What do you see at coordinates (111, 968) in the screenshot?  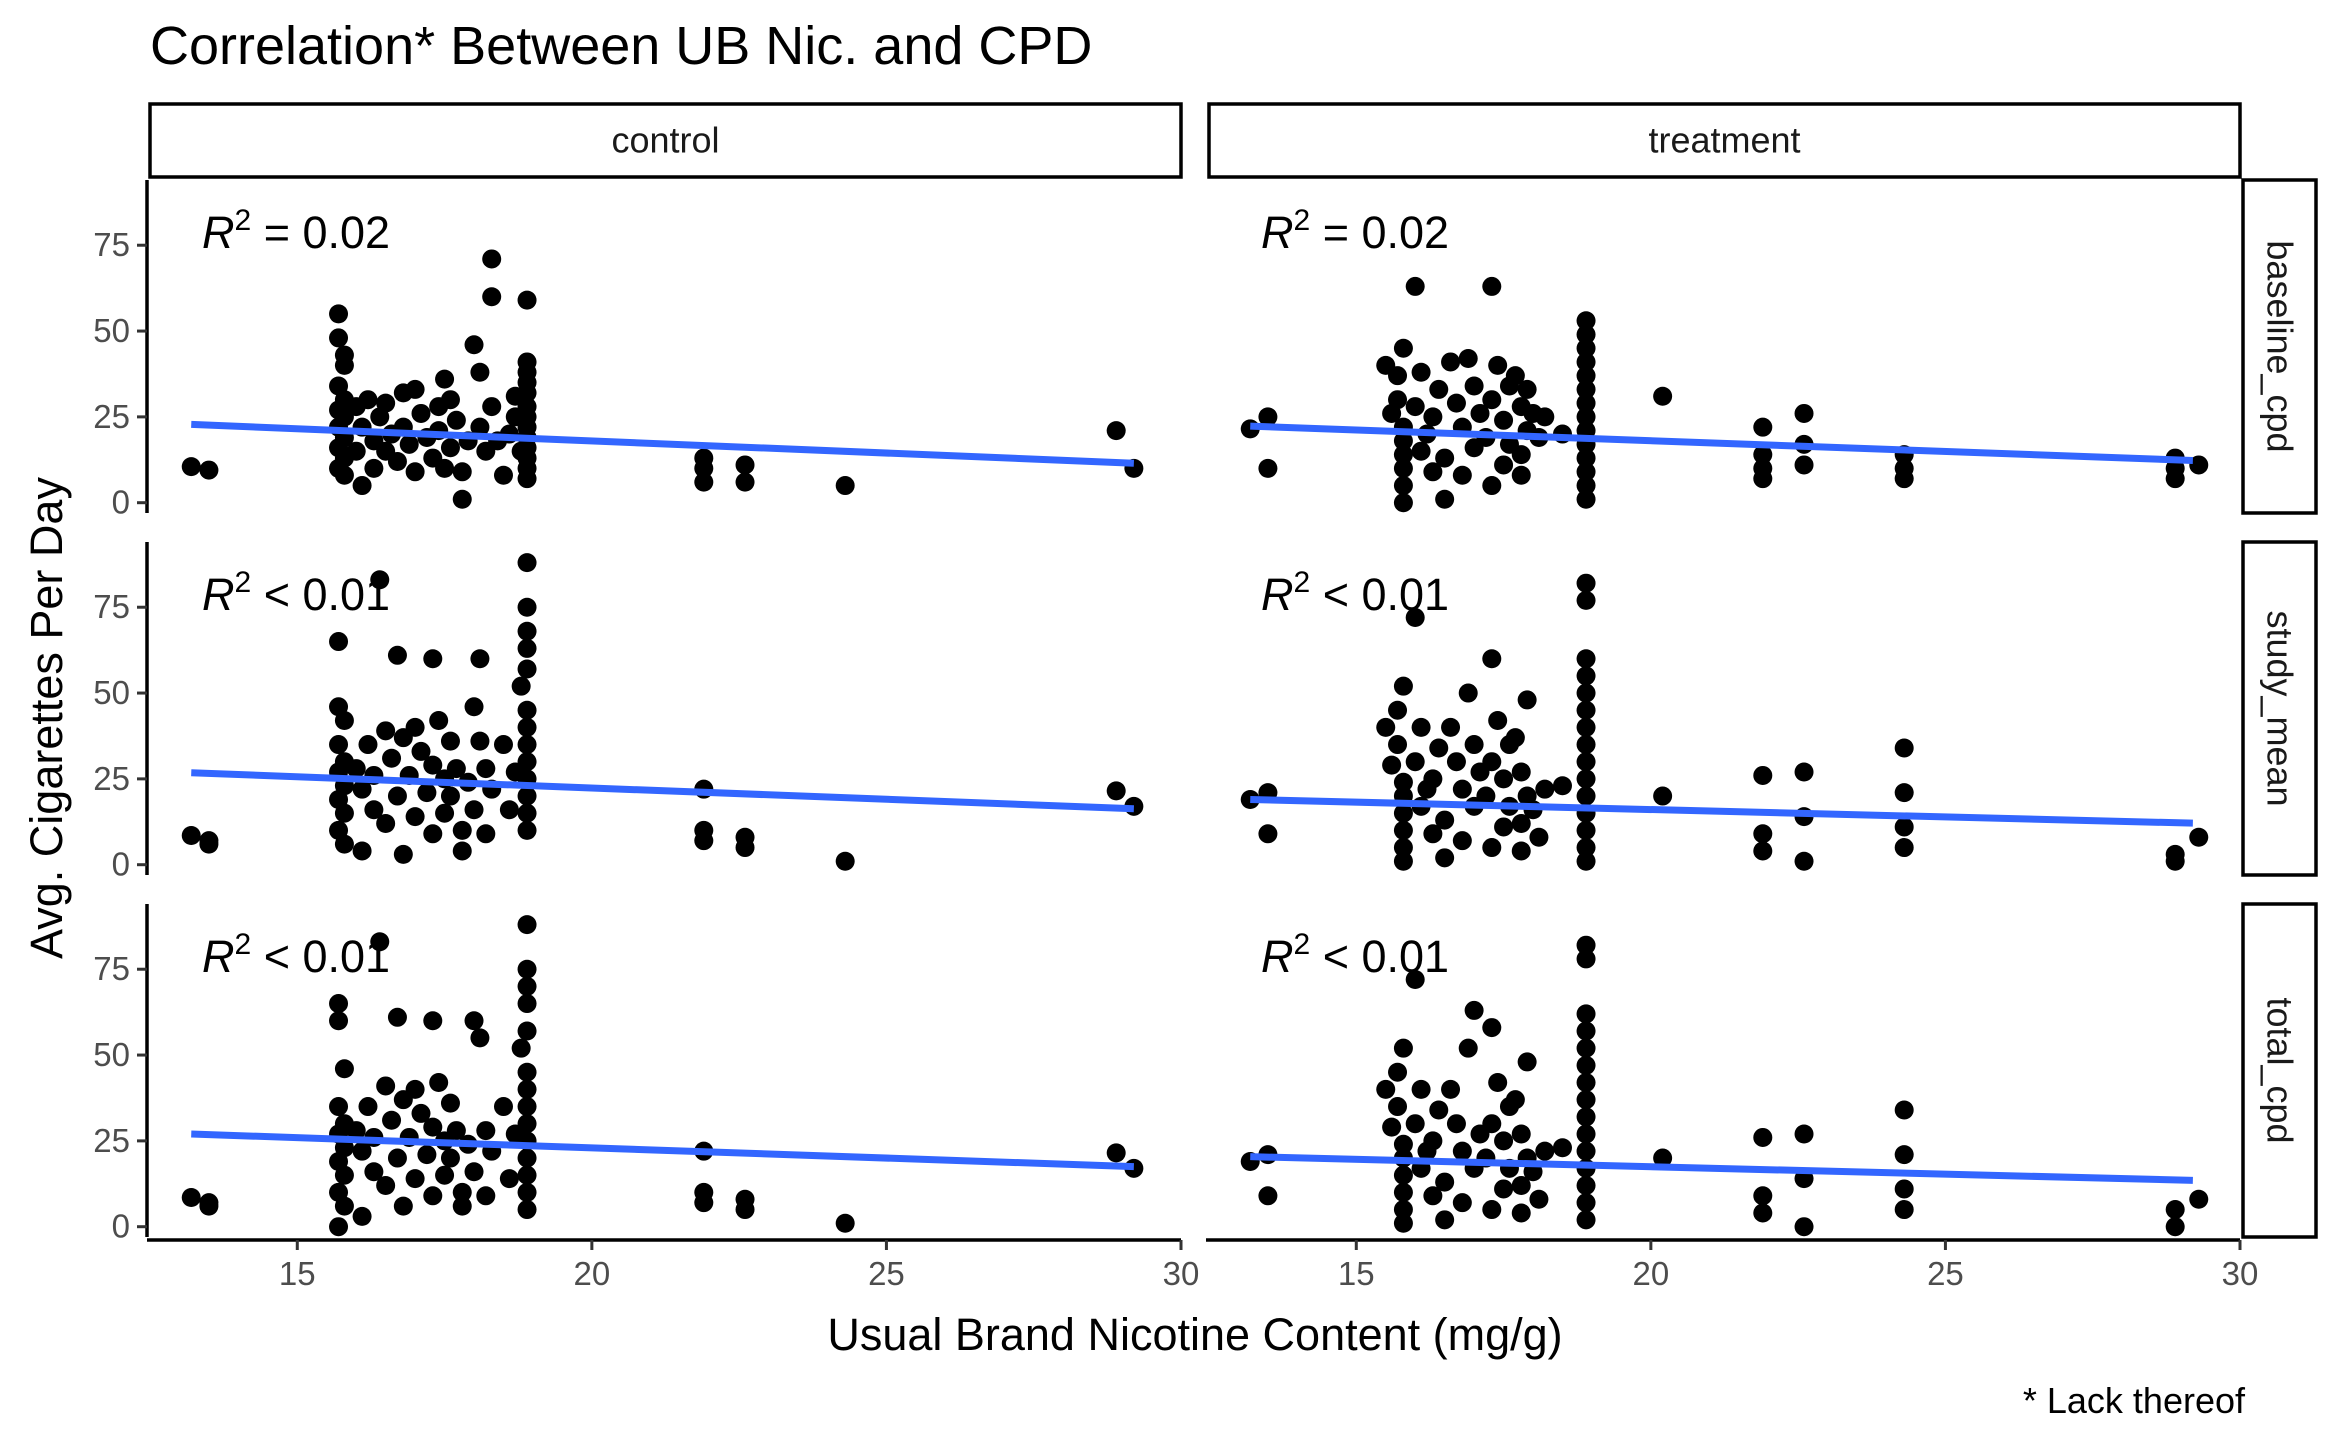 I see `y-tick-label: 75` at bounding box center [111, 968].